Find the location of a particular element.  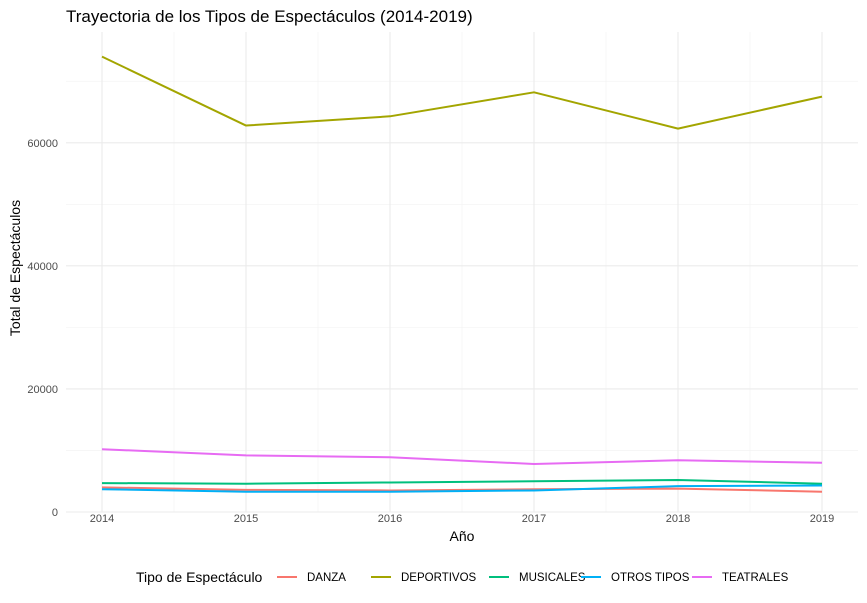

series-line-teatrales is located at coordinates (462, 456).